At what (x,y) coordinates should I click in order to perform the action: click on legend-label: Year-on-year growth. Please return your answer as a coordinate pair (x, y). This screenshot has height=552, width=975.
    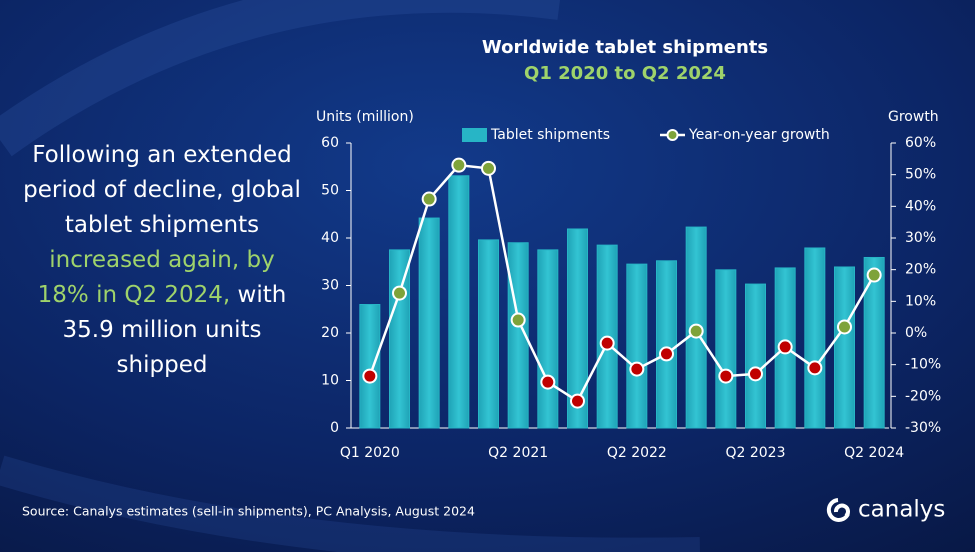
    Looking at the image, I should click on (759, 135).